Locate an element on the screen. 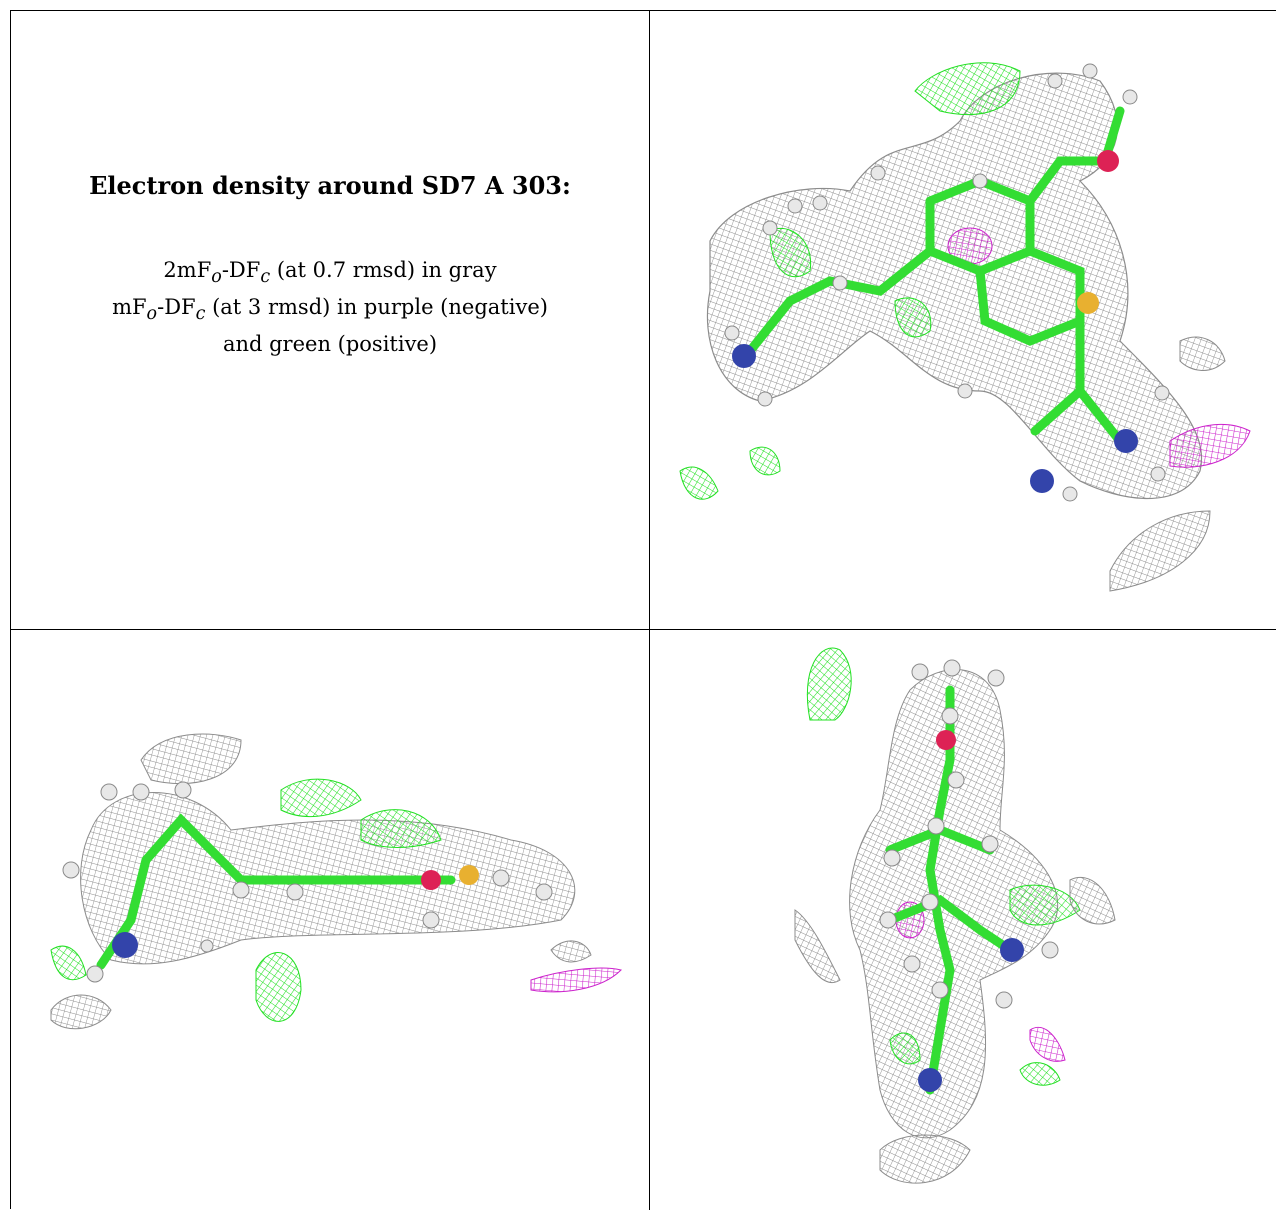 The width and height of the screenshot is (1276, 1210). caption-line-2fofc: 2mFo-DFc (at 0.7 rmsd) in gray is located at coordinates (330, 273).